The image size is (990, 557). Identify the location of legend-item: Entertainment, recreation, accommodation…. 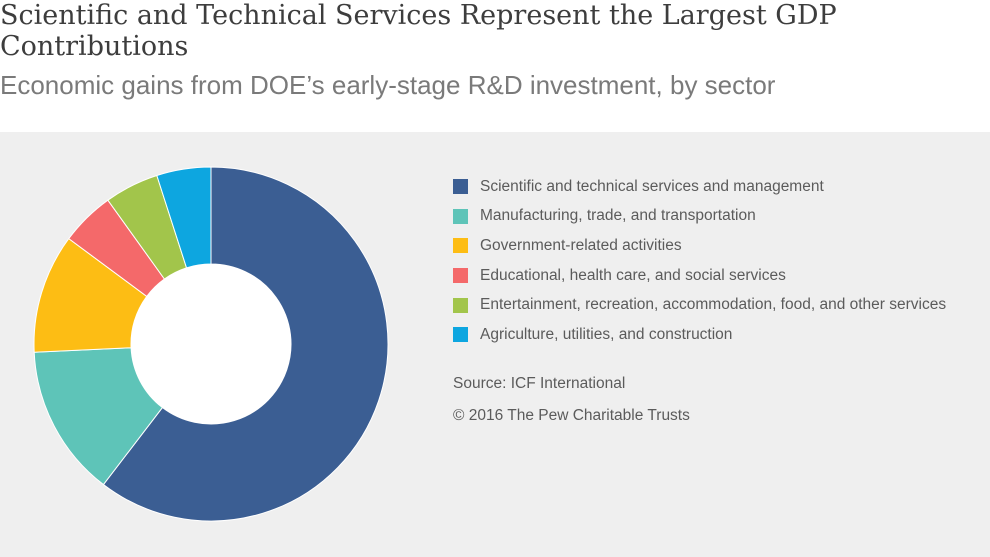
(699, 305).